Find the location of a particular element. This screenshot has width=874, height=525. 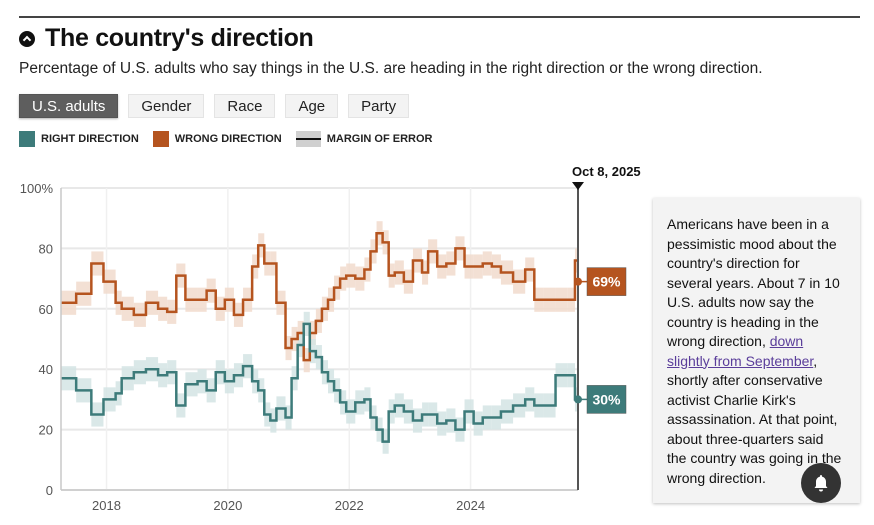

legend-swatch-wrong is located at coordinates (160, 139).